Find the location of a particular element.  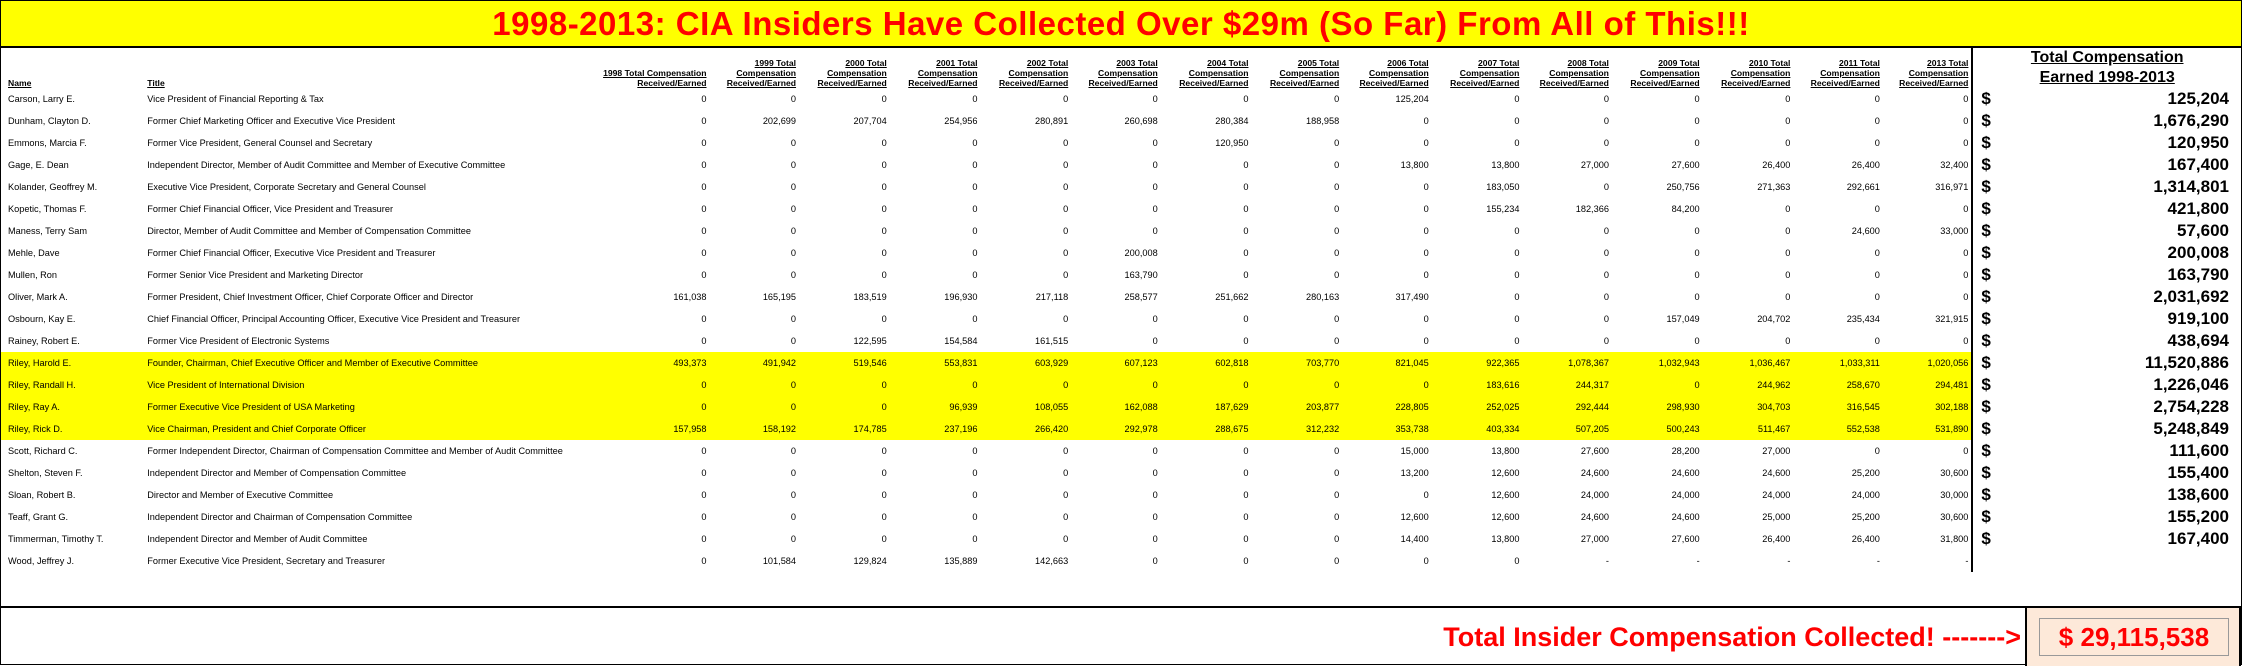

year-value-cell: 252,025 is located at coordinates (1477, 407).